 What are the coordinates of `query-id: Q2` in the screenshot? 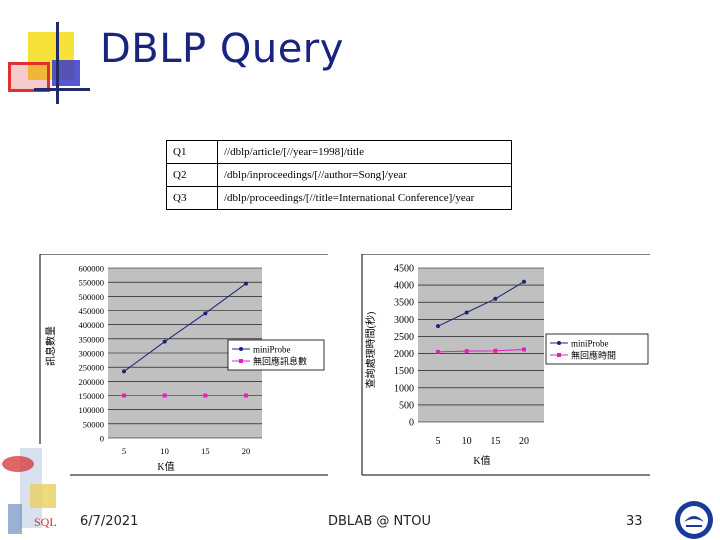 It's located at (192, 175).